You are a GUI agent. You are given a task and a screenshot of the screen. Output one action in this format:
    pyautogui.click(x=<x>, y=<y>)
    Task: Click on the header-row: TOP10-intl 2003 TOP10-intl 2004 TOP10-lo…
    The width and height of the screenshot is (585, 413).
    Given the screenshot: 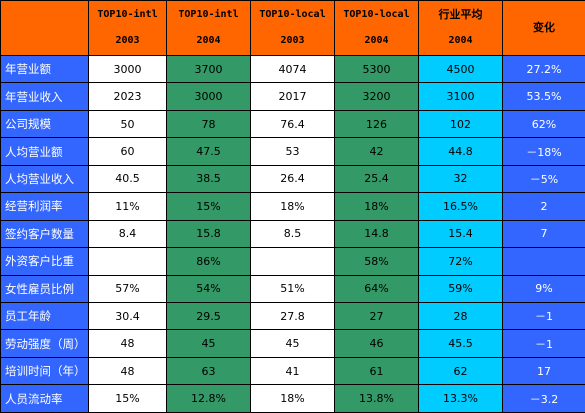 What is the action you would take?
    pyautogui.click(x=292, y=28)
    